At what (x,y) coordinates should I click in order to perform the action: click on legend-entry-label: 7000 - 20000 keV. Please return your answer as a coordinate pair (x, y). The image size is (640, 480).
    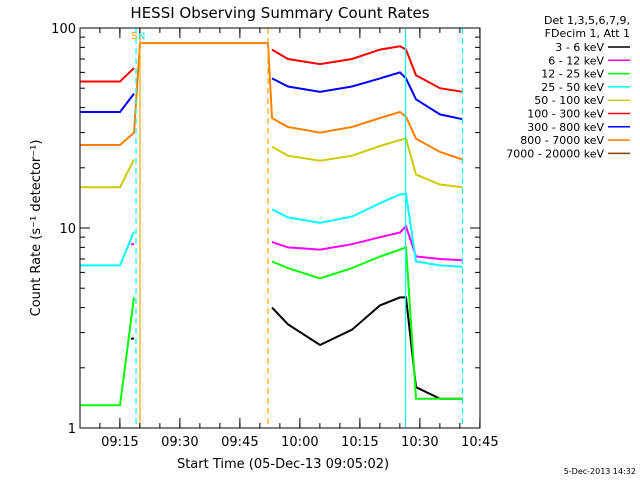
    Looking at the image, I should click on (555, 153).